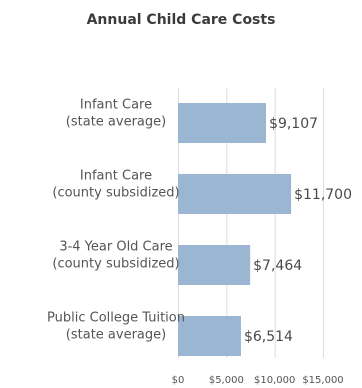 Image resolution: width=362 pixels, height=388 pixels. I want to click on x-tick-label: $0, so click(178, 380).